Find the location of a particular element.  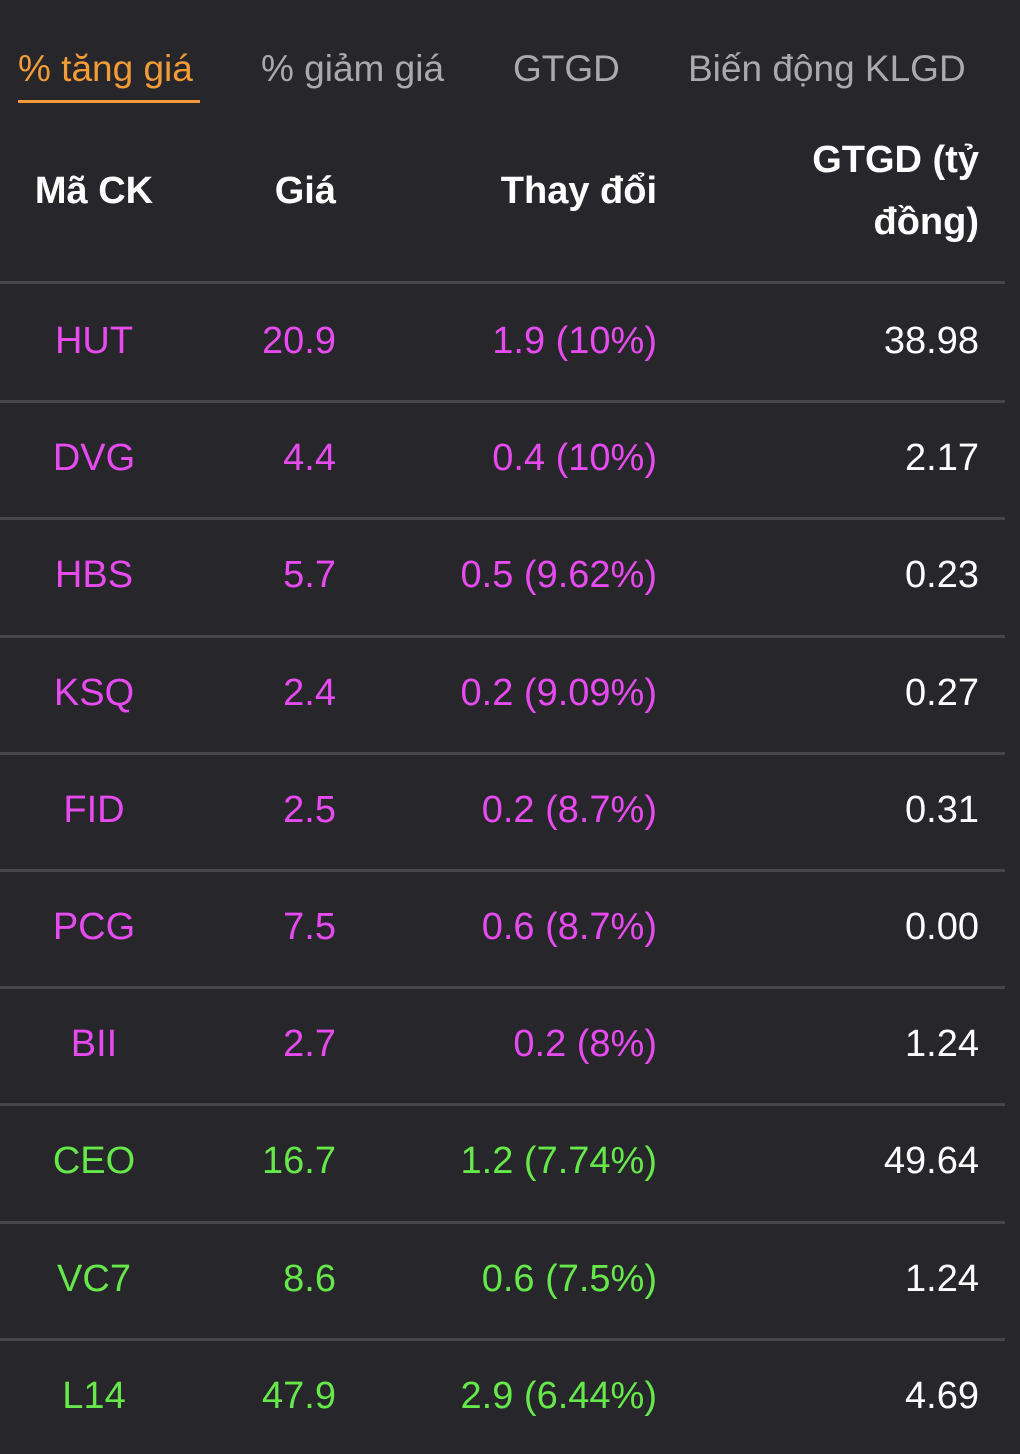

price: 20.9 is located at coordinates (299, 341).